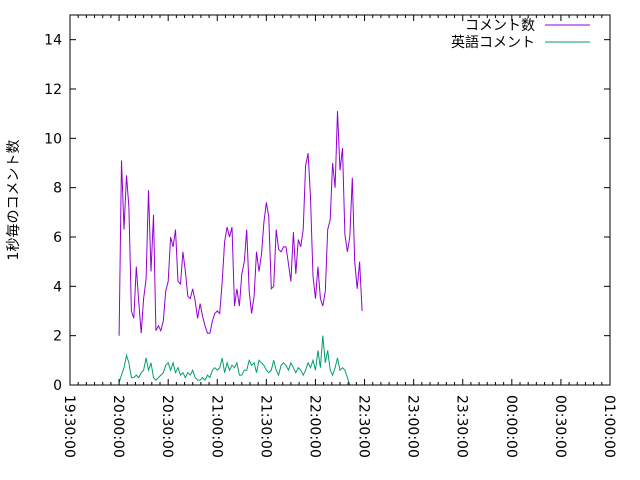 The height and width of the screenshot is (480, 640). I want to click on y-tick-label: 12, so click(53, 90).